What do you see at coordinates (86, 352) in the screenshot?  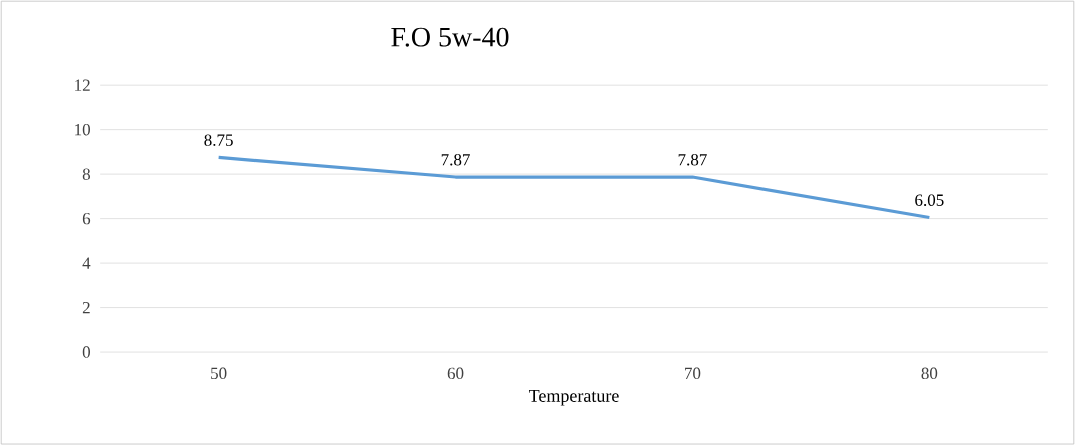 I see `y-tick-label: 0` at bounding box center [86, 352].